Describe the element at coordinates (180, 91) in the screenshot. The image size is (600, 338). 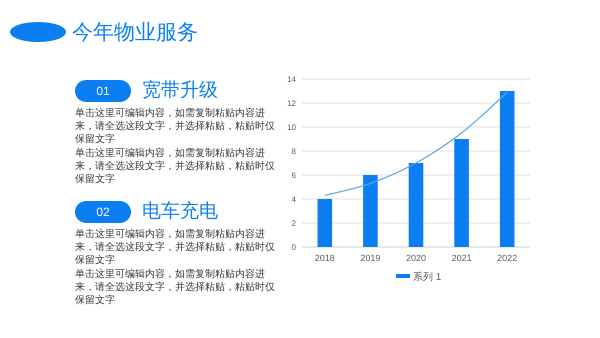
I see `text: 宽带升级` at that location.